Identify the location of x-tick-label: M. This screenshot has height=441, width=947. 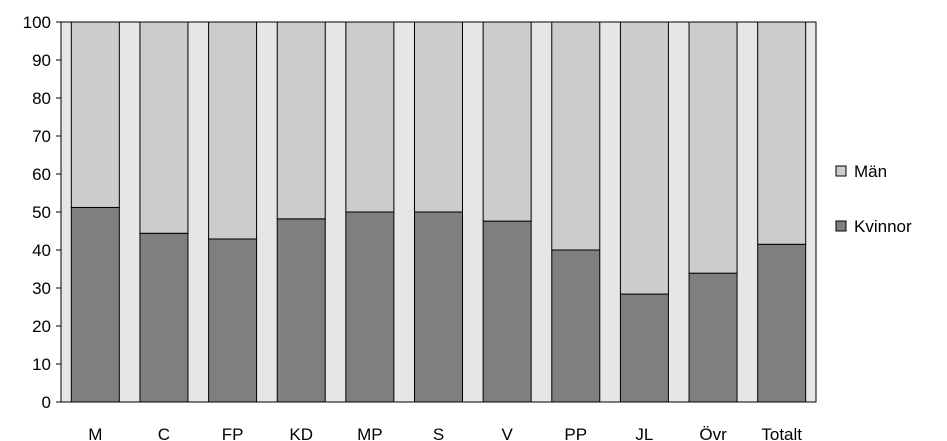
(95, 433).